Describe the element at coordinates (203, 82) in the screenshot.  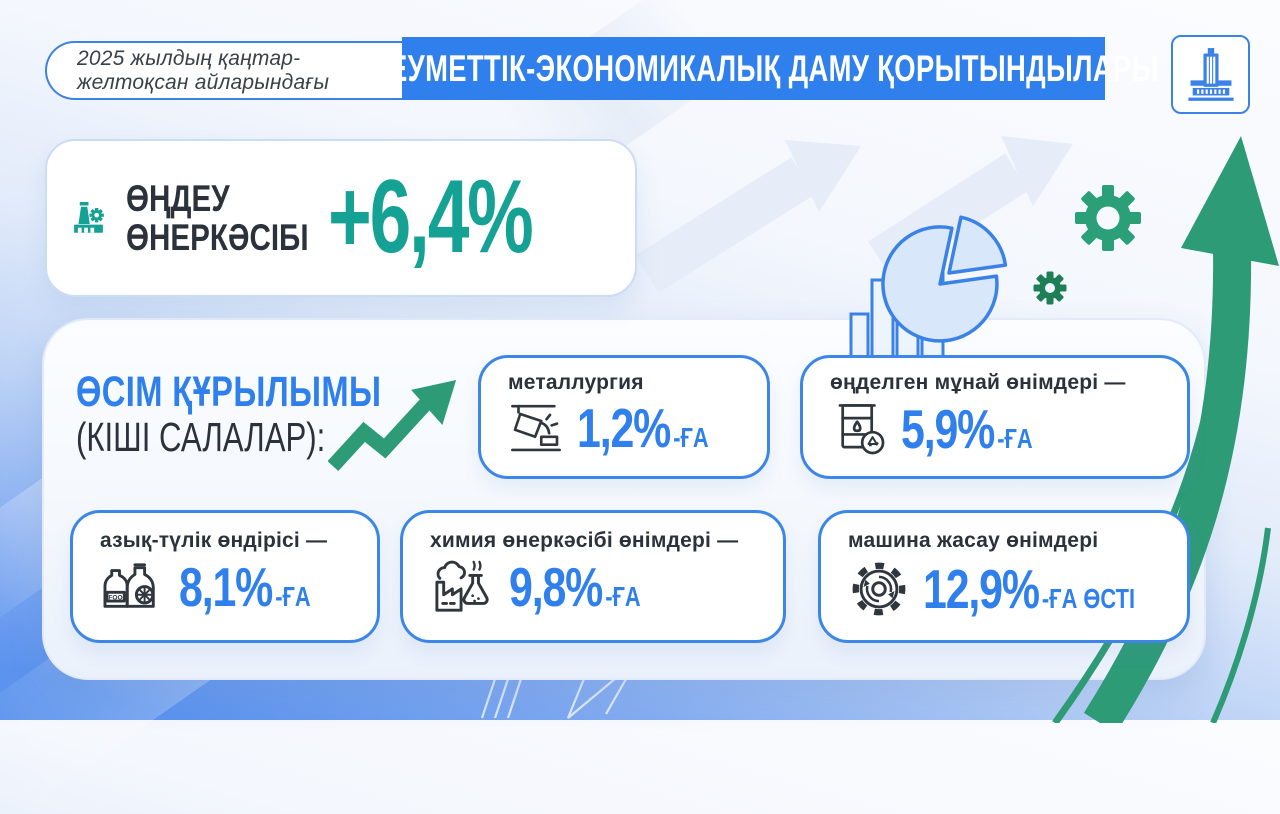
I see `report-period-line2: желтоқсан айларындағы` at that location.